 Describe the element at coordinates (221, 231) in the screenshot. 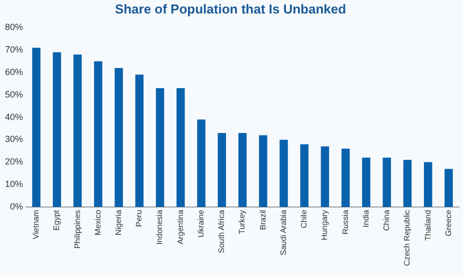

I see `x-tick-label: South Africa` at that location.